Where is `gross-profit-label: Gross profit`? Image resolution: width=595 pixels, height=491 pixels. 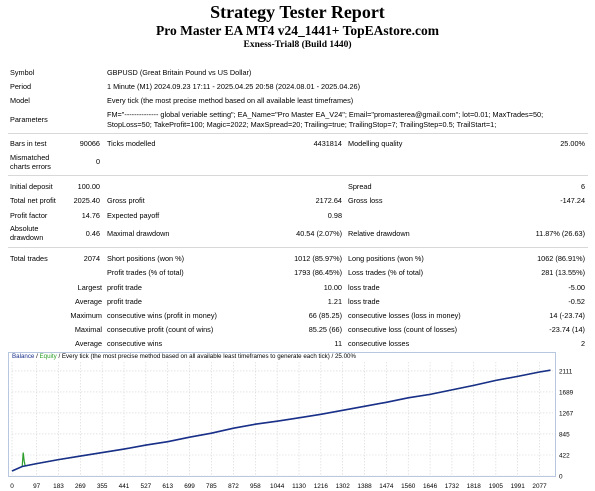 gross-profit-label: Gross profit is located at coordinates (126, 200).